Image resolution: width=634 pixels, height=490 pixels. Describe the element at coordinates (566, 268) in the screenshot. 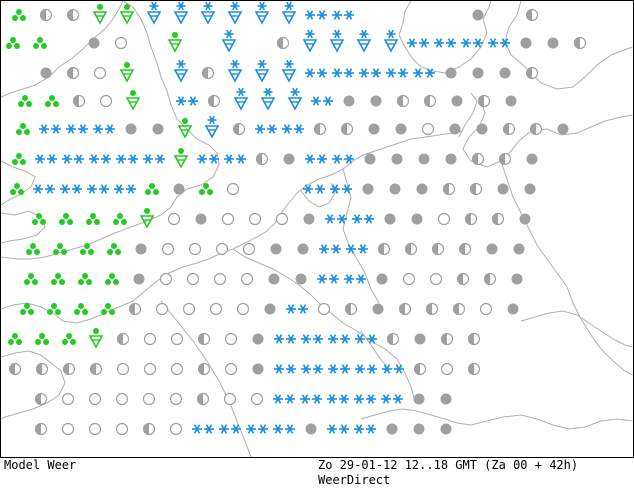

I see `border-germany-east` at that location.